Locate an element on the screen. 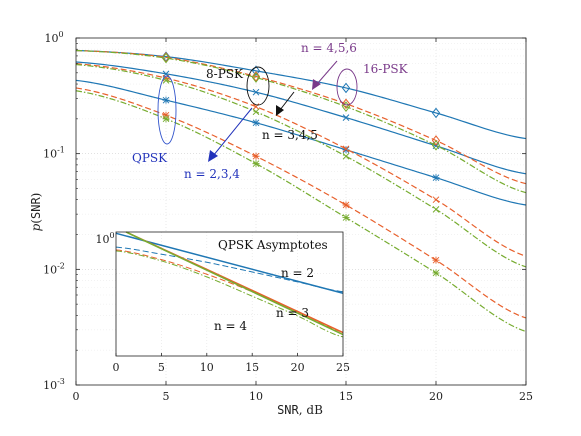 The height and width of the screenshot is (436, 581). inset-ticks: 0 5 10 15 20 25 100 is located at coordinates (222, 302).